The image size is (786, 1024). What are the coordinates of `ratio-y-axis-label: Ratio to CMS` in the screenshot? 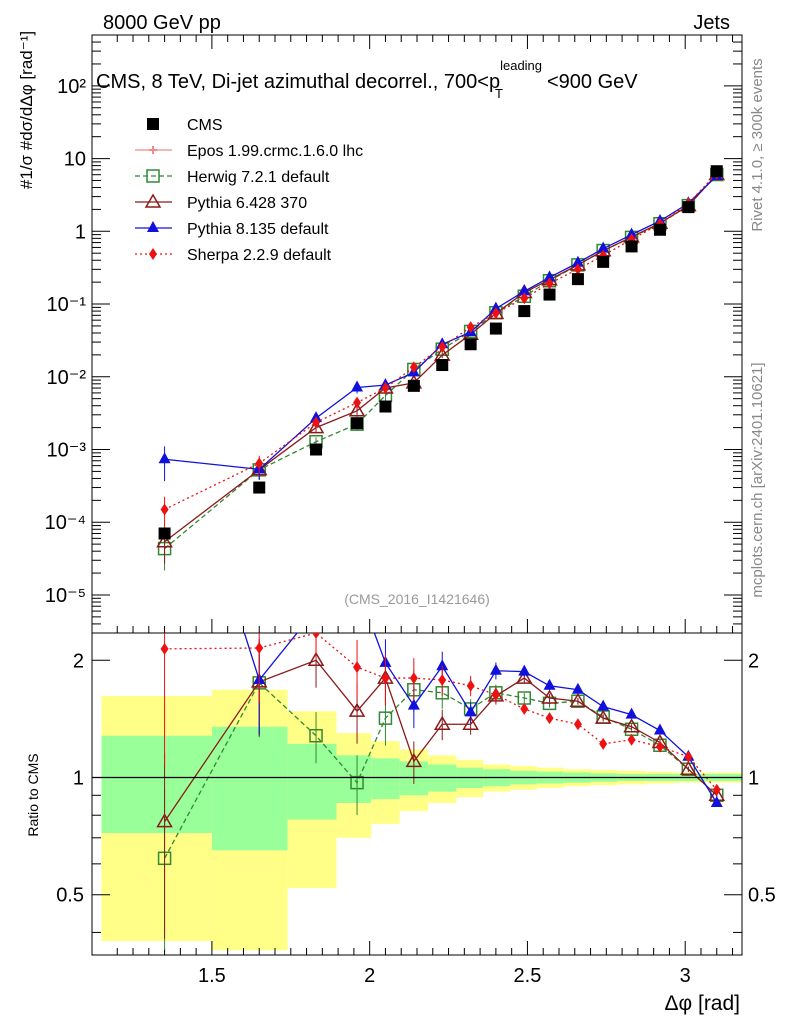 It's located at (33, 794).